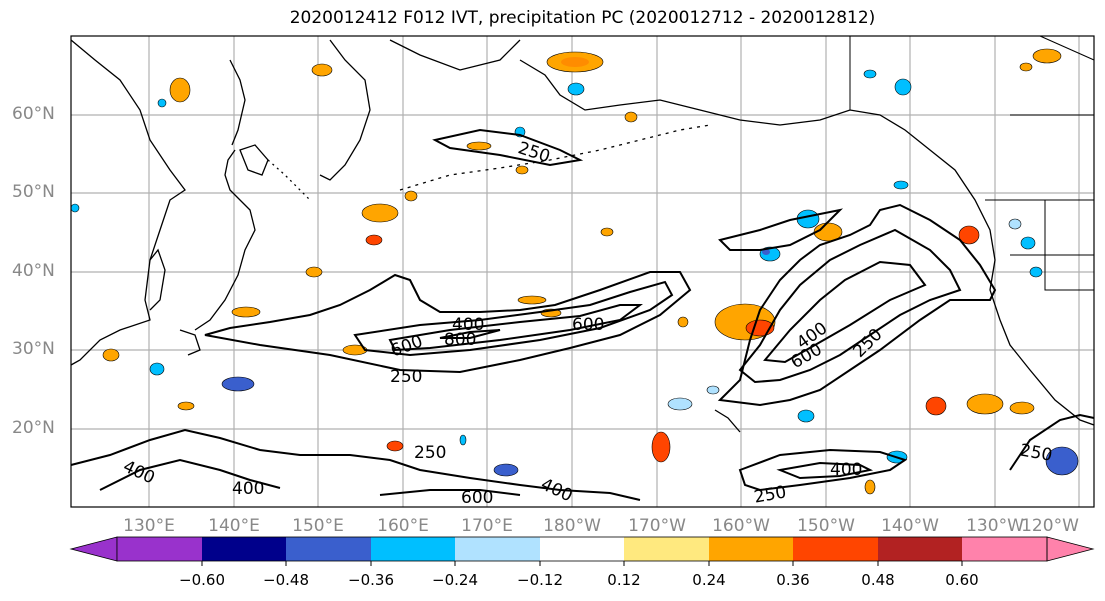 Image resolution: width=1105 pixels, height=601 pixels. I want to click on aleutians, so click(555, 157).